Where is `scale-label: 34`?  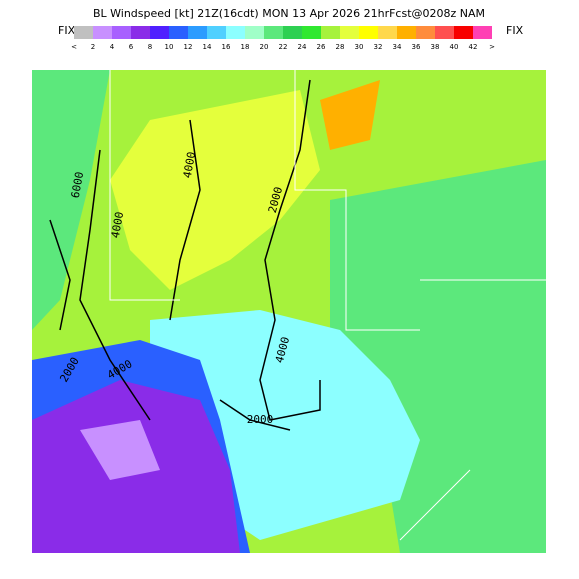
scale-label: 34 is located at coordinates (397, 47).